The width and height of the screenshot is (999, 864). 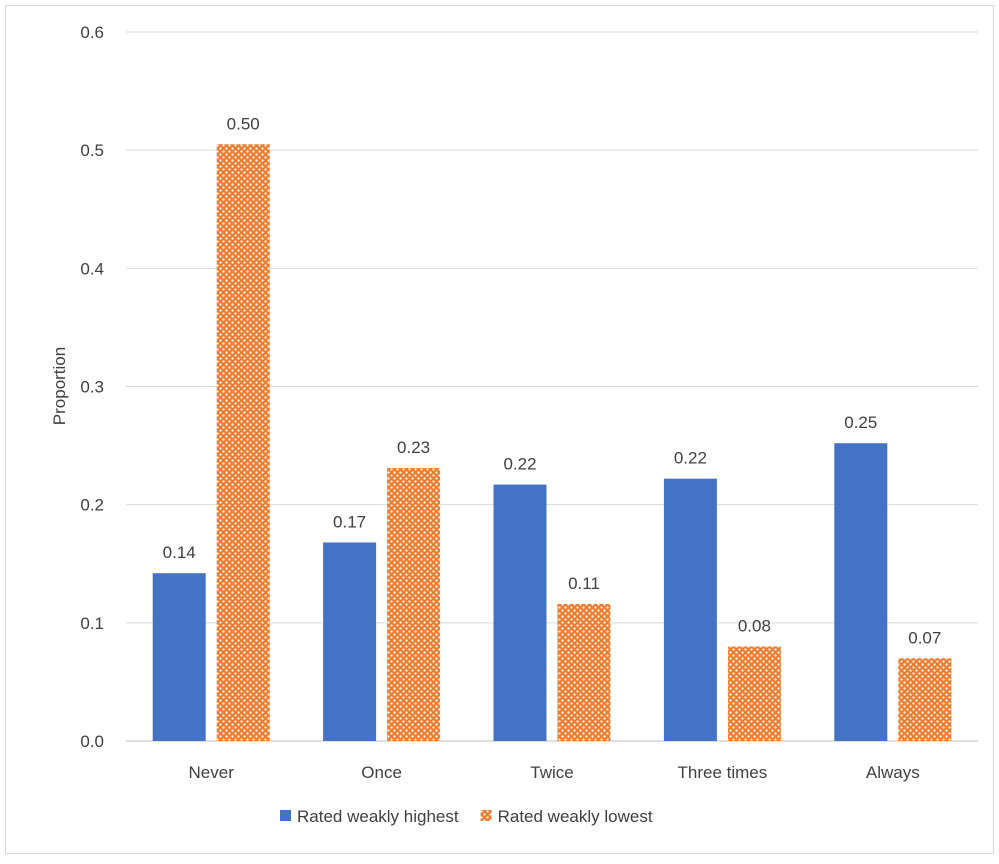 I want to click on data-label: 0.11, so click(x=584, y=583).